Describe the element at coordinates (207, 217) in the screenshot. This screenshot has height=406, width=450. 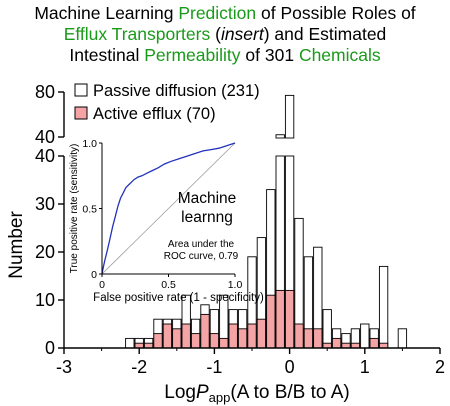
I see `inset-annotation-title-1: learnng` at that location.